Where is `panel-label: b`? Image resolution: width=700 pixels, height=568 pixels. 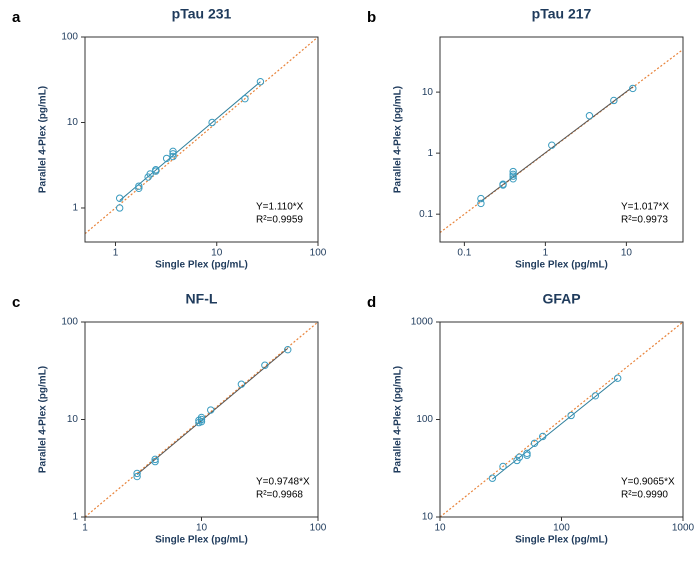 panel-label: b is located at coordinates (371, 17).